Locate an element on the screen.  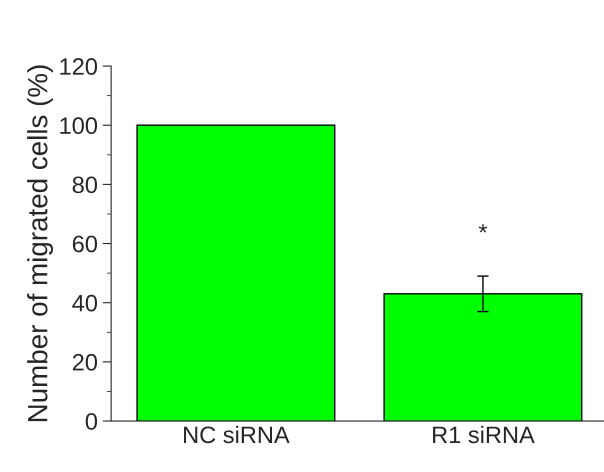
y-tick-label: 60 is located at coordinates (85, 244).